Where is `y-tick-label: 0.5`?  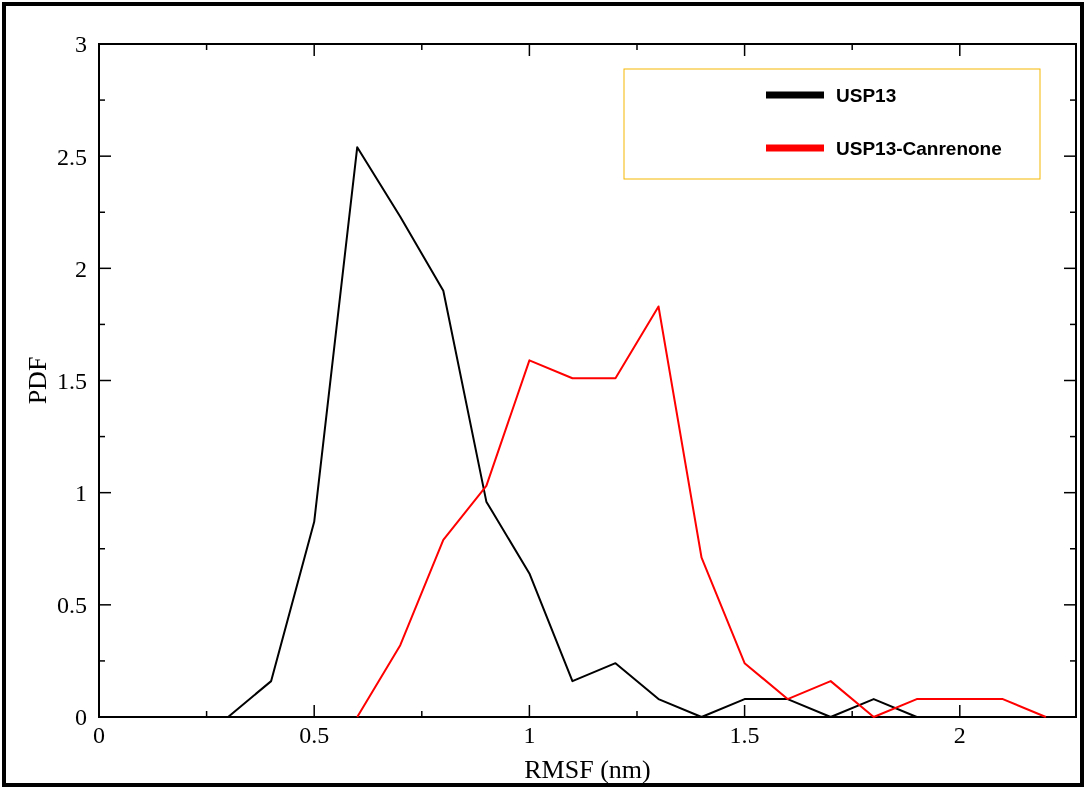
y-tick-label: 0.5 is located at coordinates (72, 605).